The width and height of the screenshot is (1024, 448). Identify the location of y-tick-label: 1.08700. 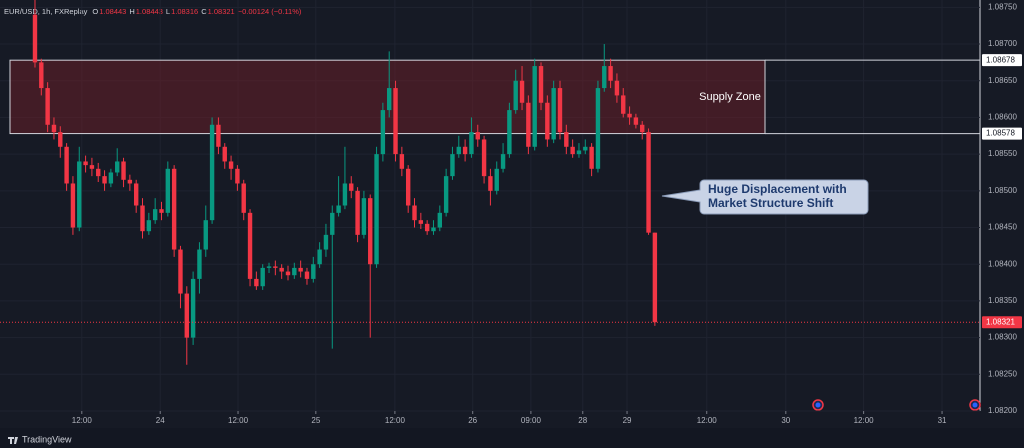
(1002, 43).